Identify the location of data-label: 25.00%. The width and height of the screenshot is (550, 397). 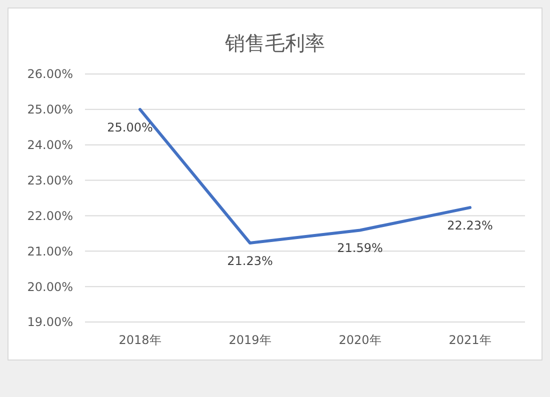
(130, 127).